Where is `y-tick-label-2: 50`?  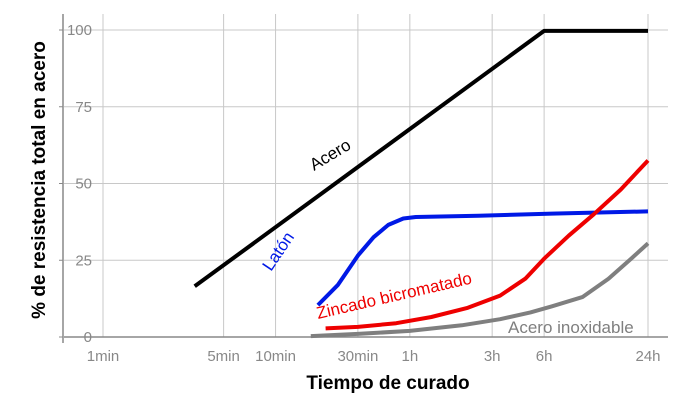 y-tick-label-2: 50 is located at coordinates (83, 184).